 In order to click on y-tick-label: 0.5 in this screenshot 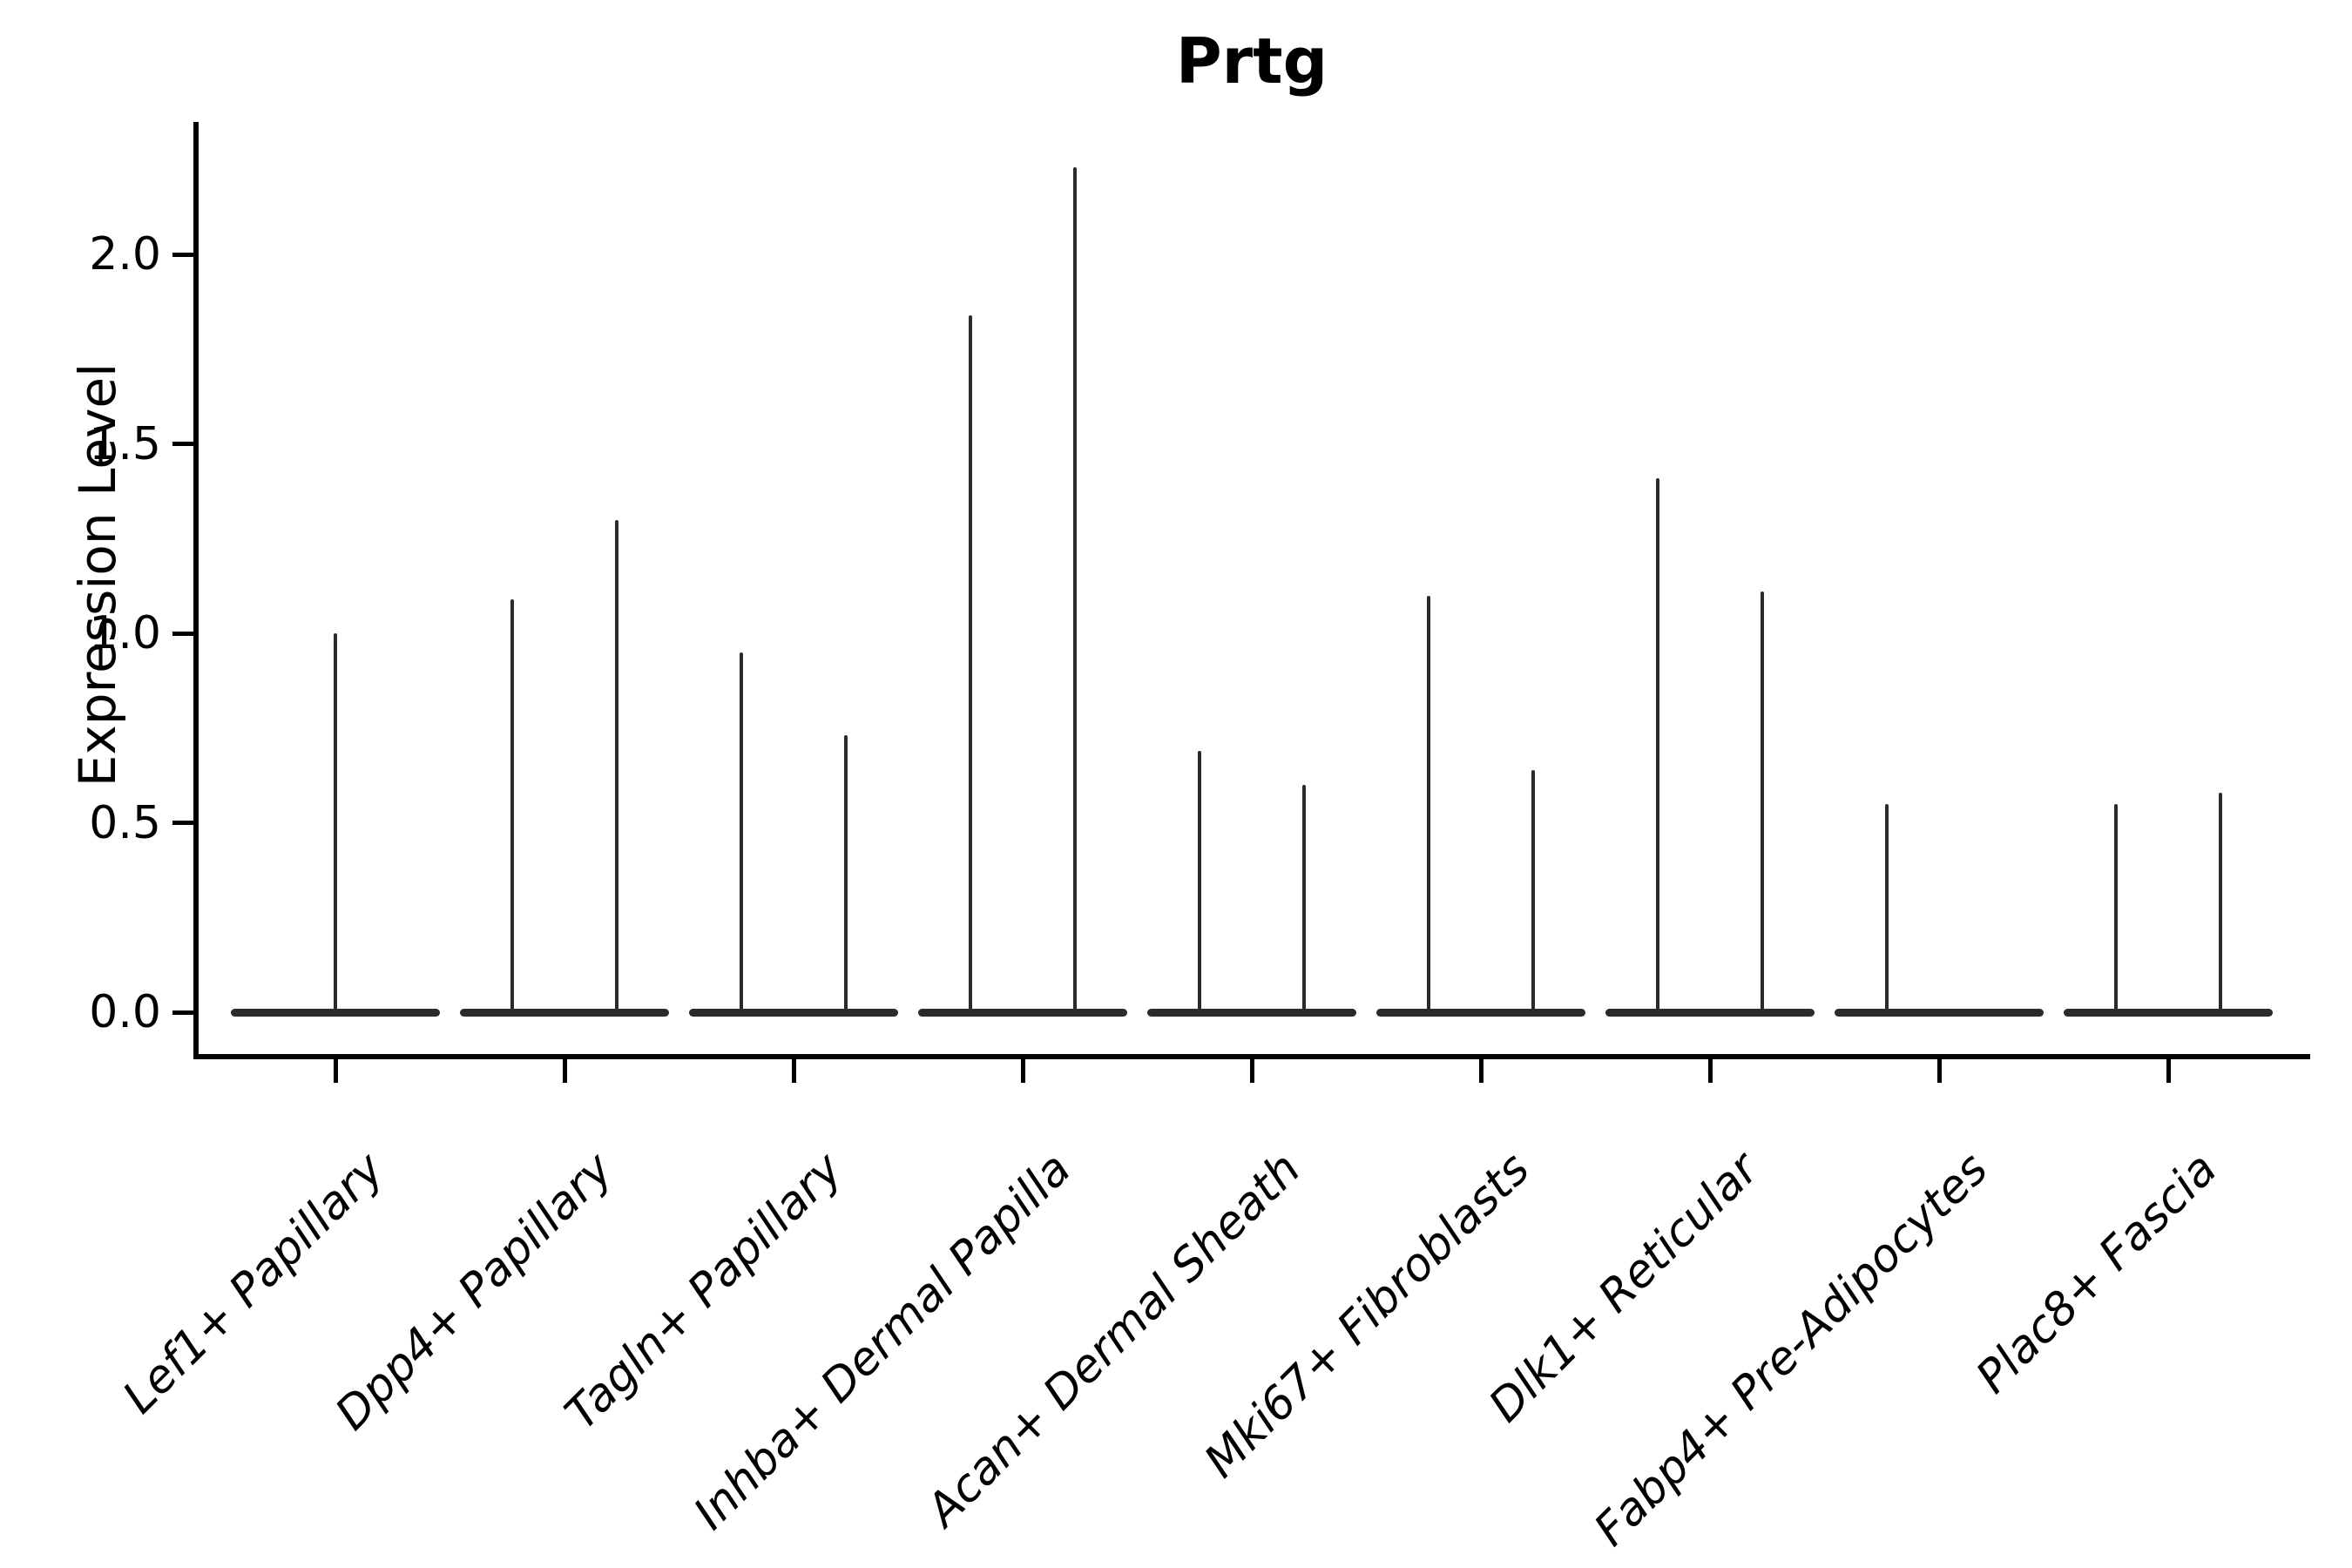, I will do `click(125, 822)`.